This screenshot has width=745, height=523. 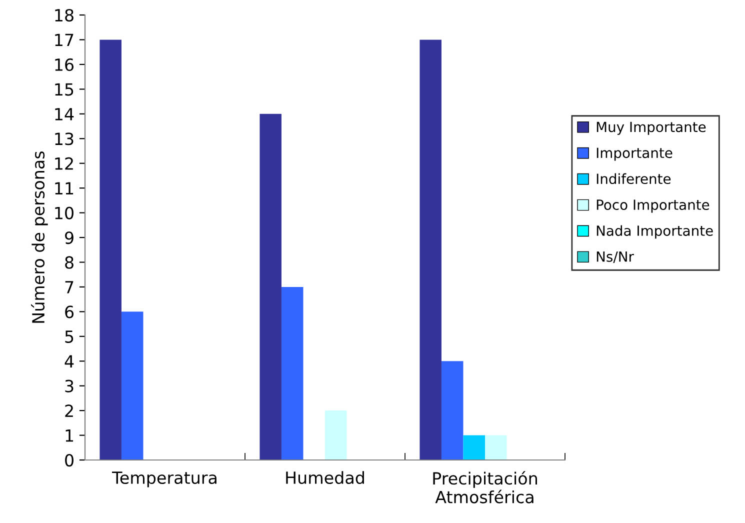 What do you see at coordinates (325, 477) in the screenshot?
I see `x-tick-label: Humedad` at bounding box center [325, 477].